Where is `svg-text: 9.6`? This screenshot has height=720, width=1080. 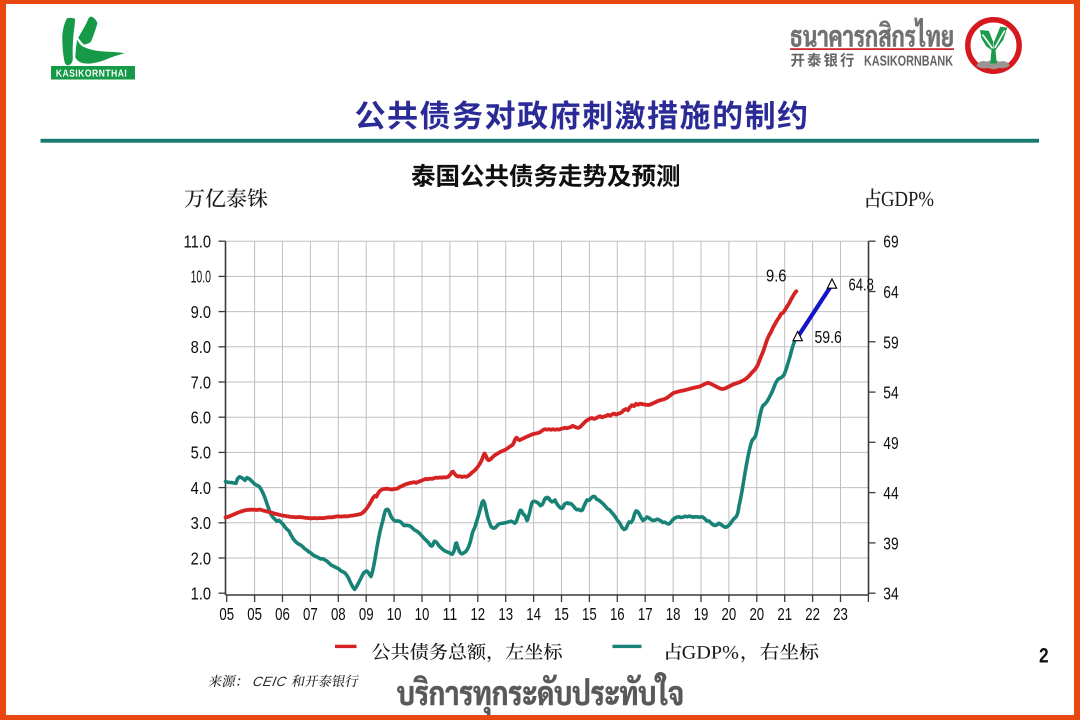 svg-text: 9.6 is located at coordinates (776, 276).